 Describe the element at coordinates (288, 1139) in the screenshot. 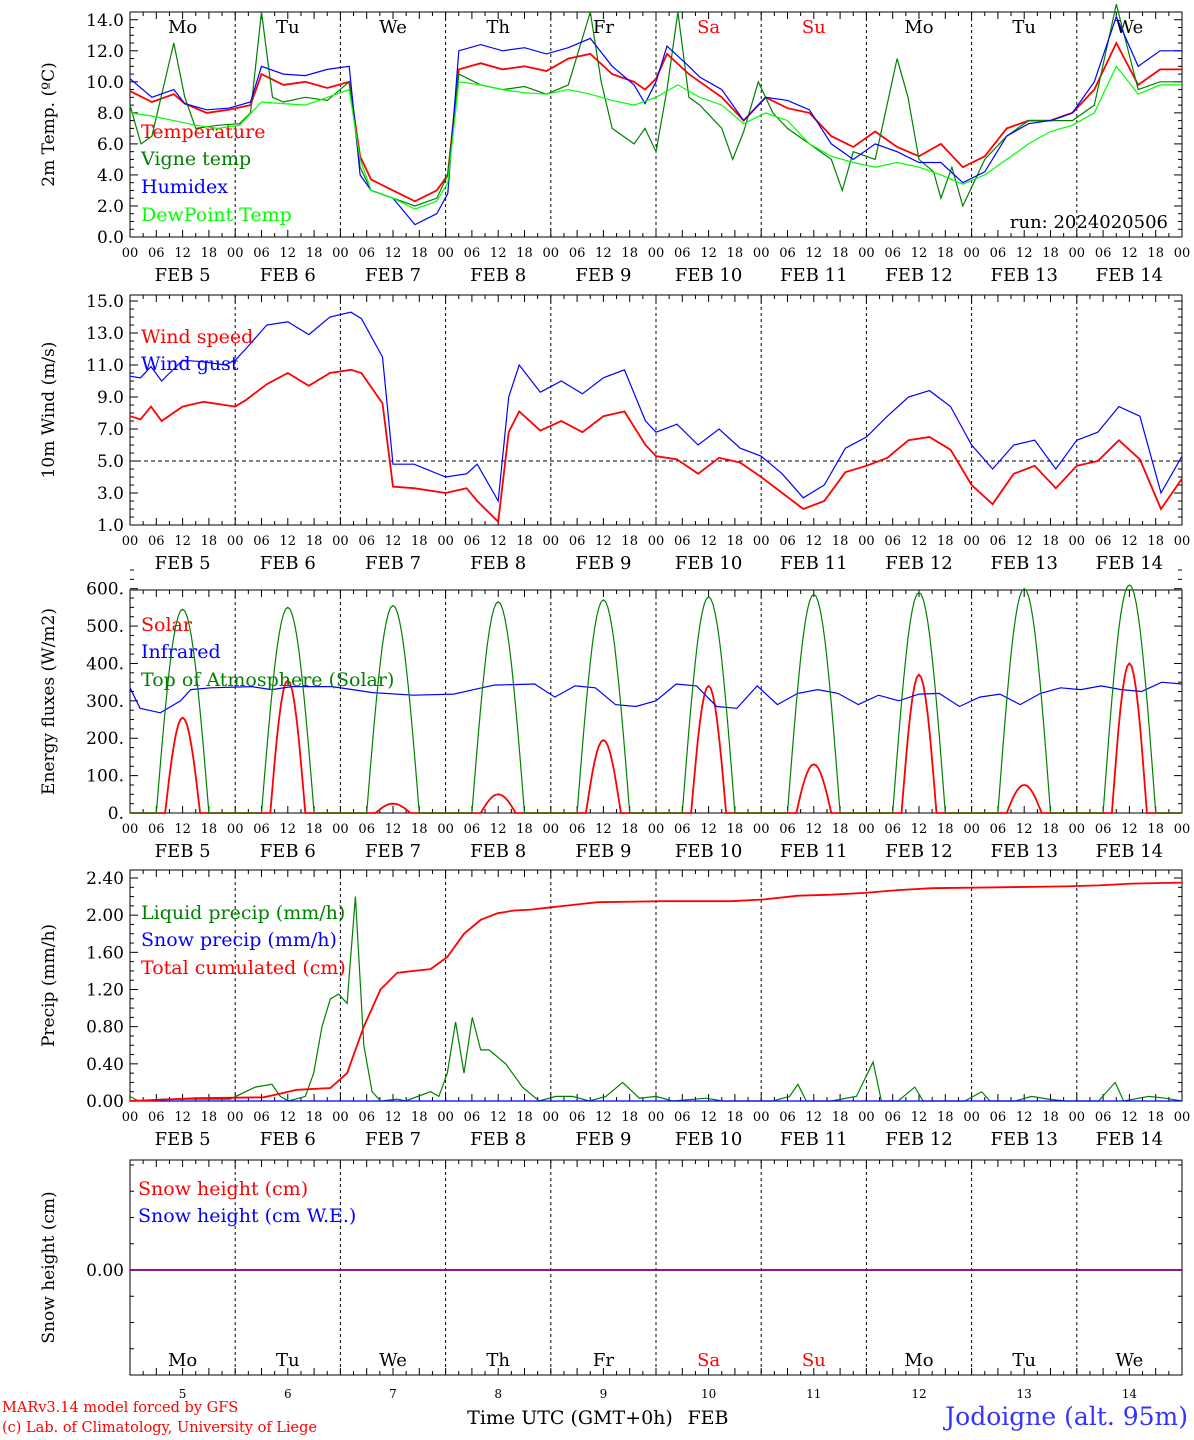

I see `date-label: FEB 6` at that location.